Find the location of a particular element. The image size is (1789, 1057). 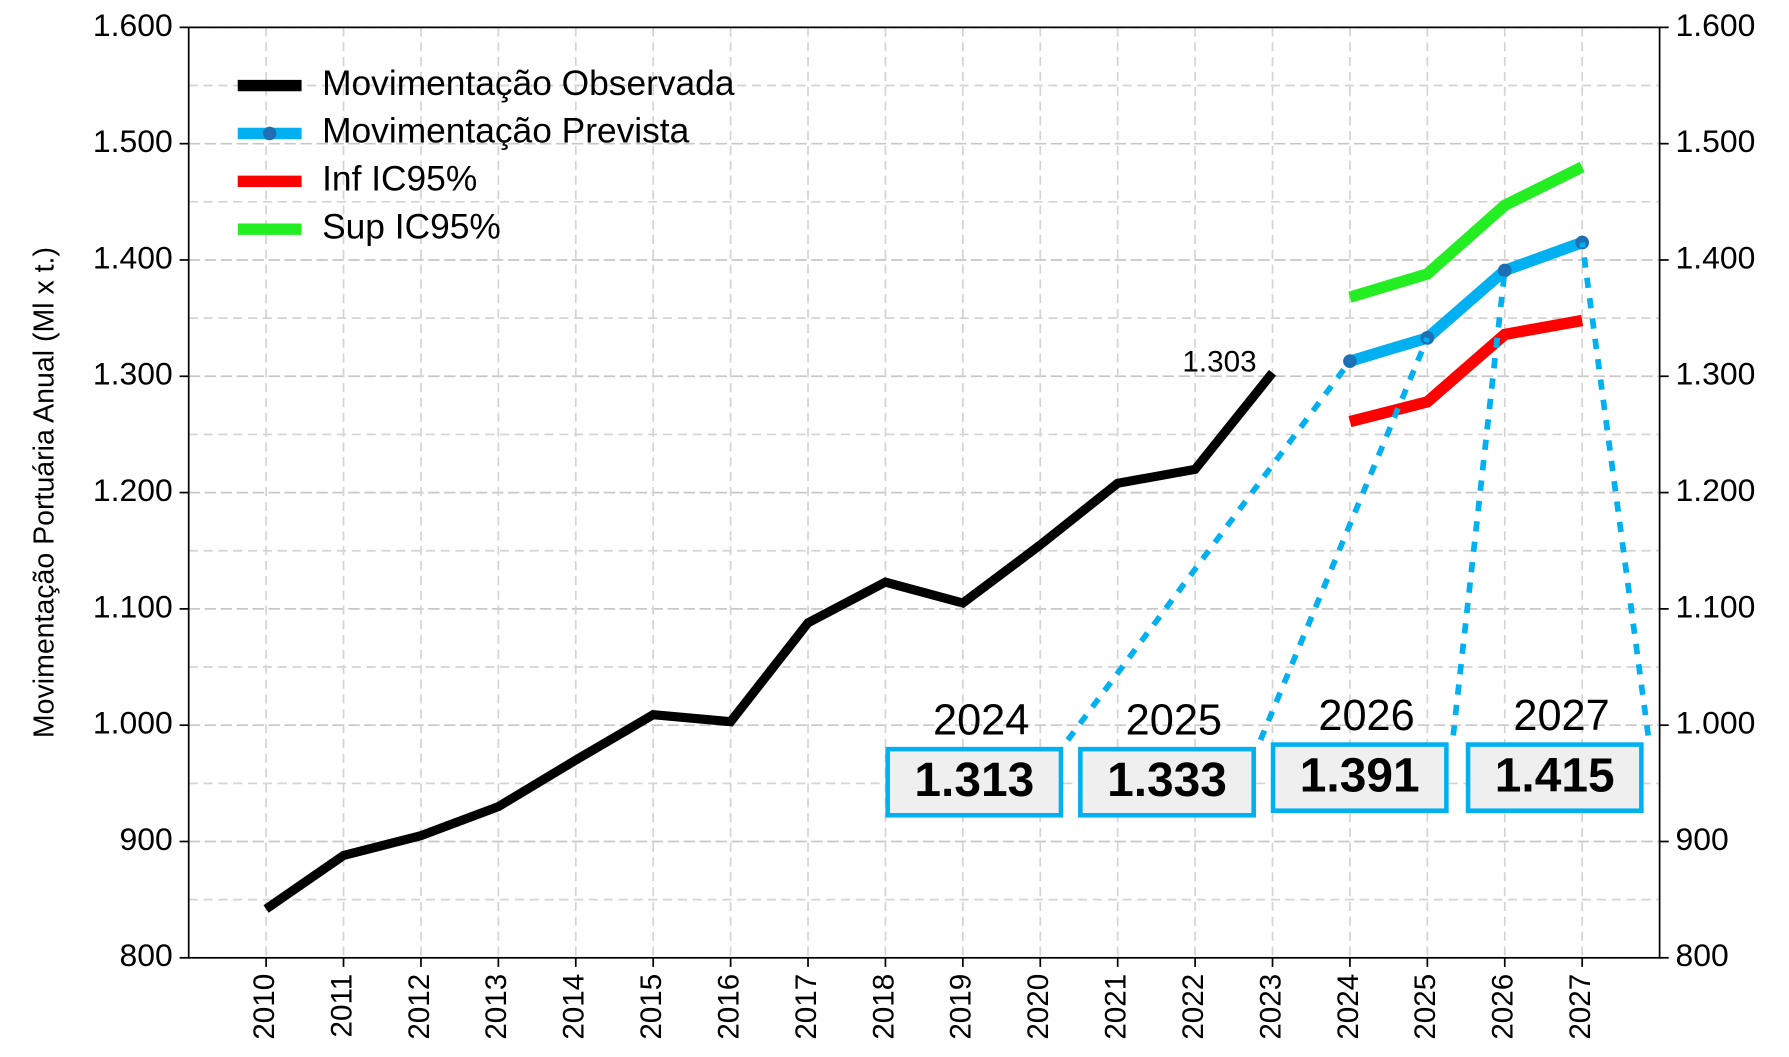

x-tick-label: 2017 is located at coordinates (806, 1007).